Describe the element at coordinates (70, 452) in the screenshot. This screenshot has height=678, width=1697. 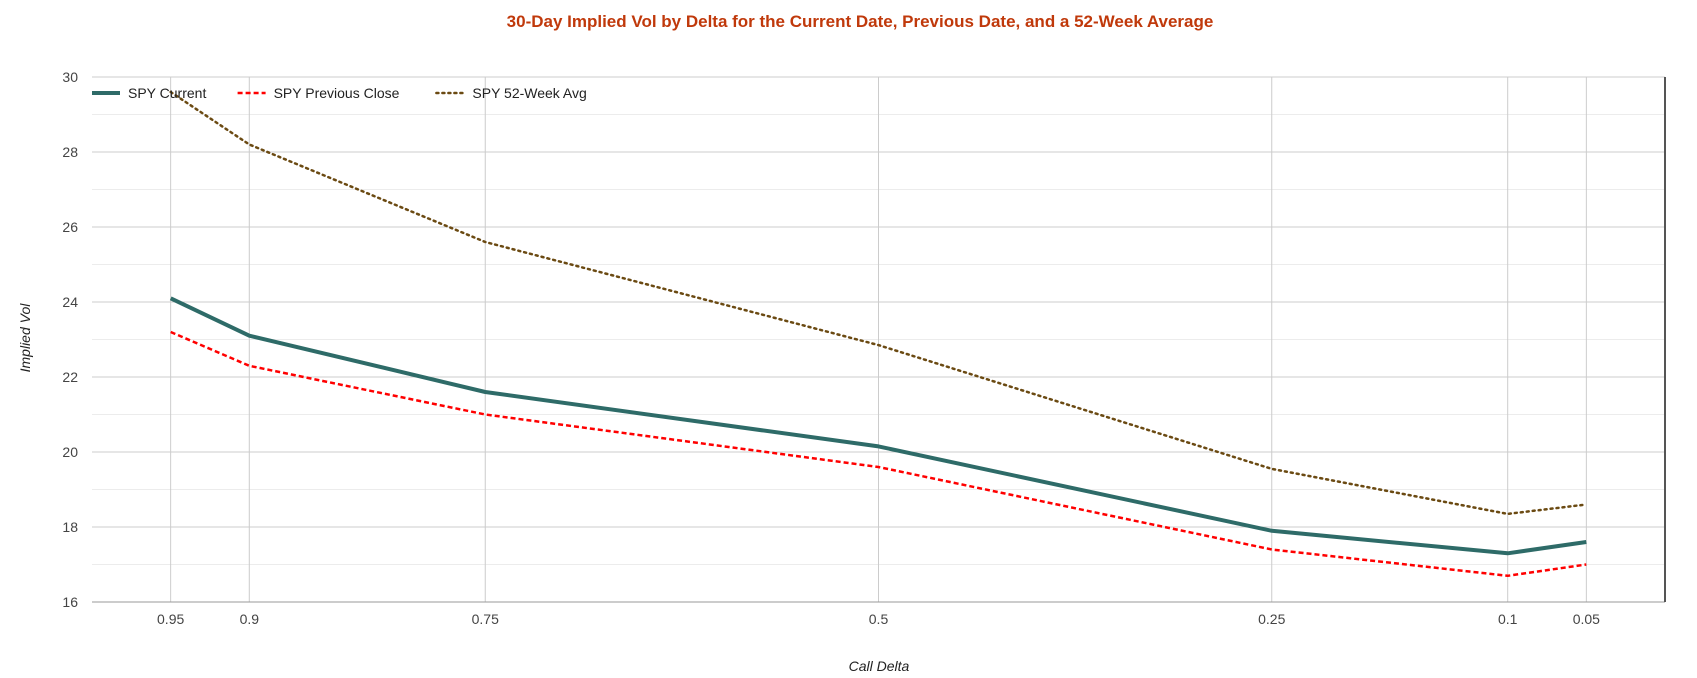
I see `y-tick-label: 20` at that location.